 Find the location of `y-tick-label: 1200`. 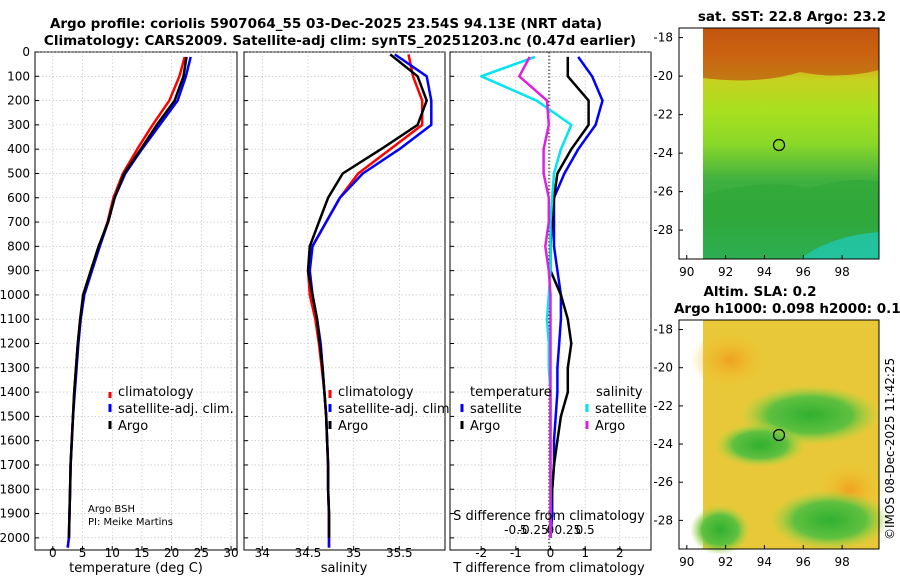

y-tick-label: 1200 is located at coordinates (15, 344).